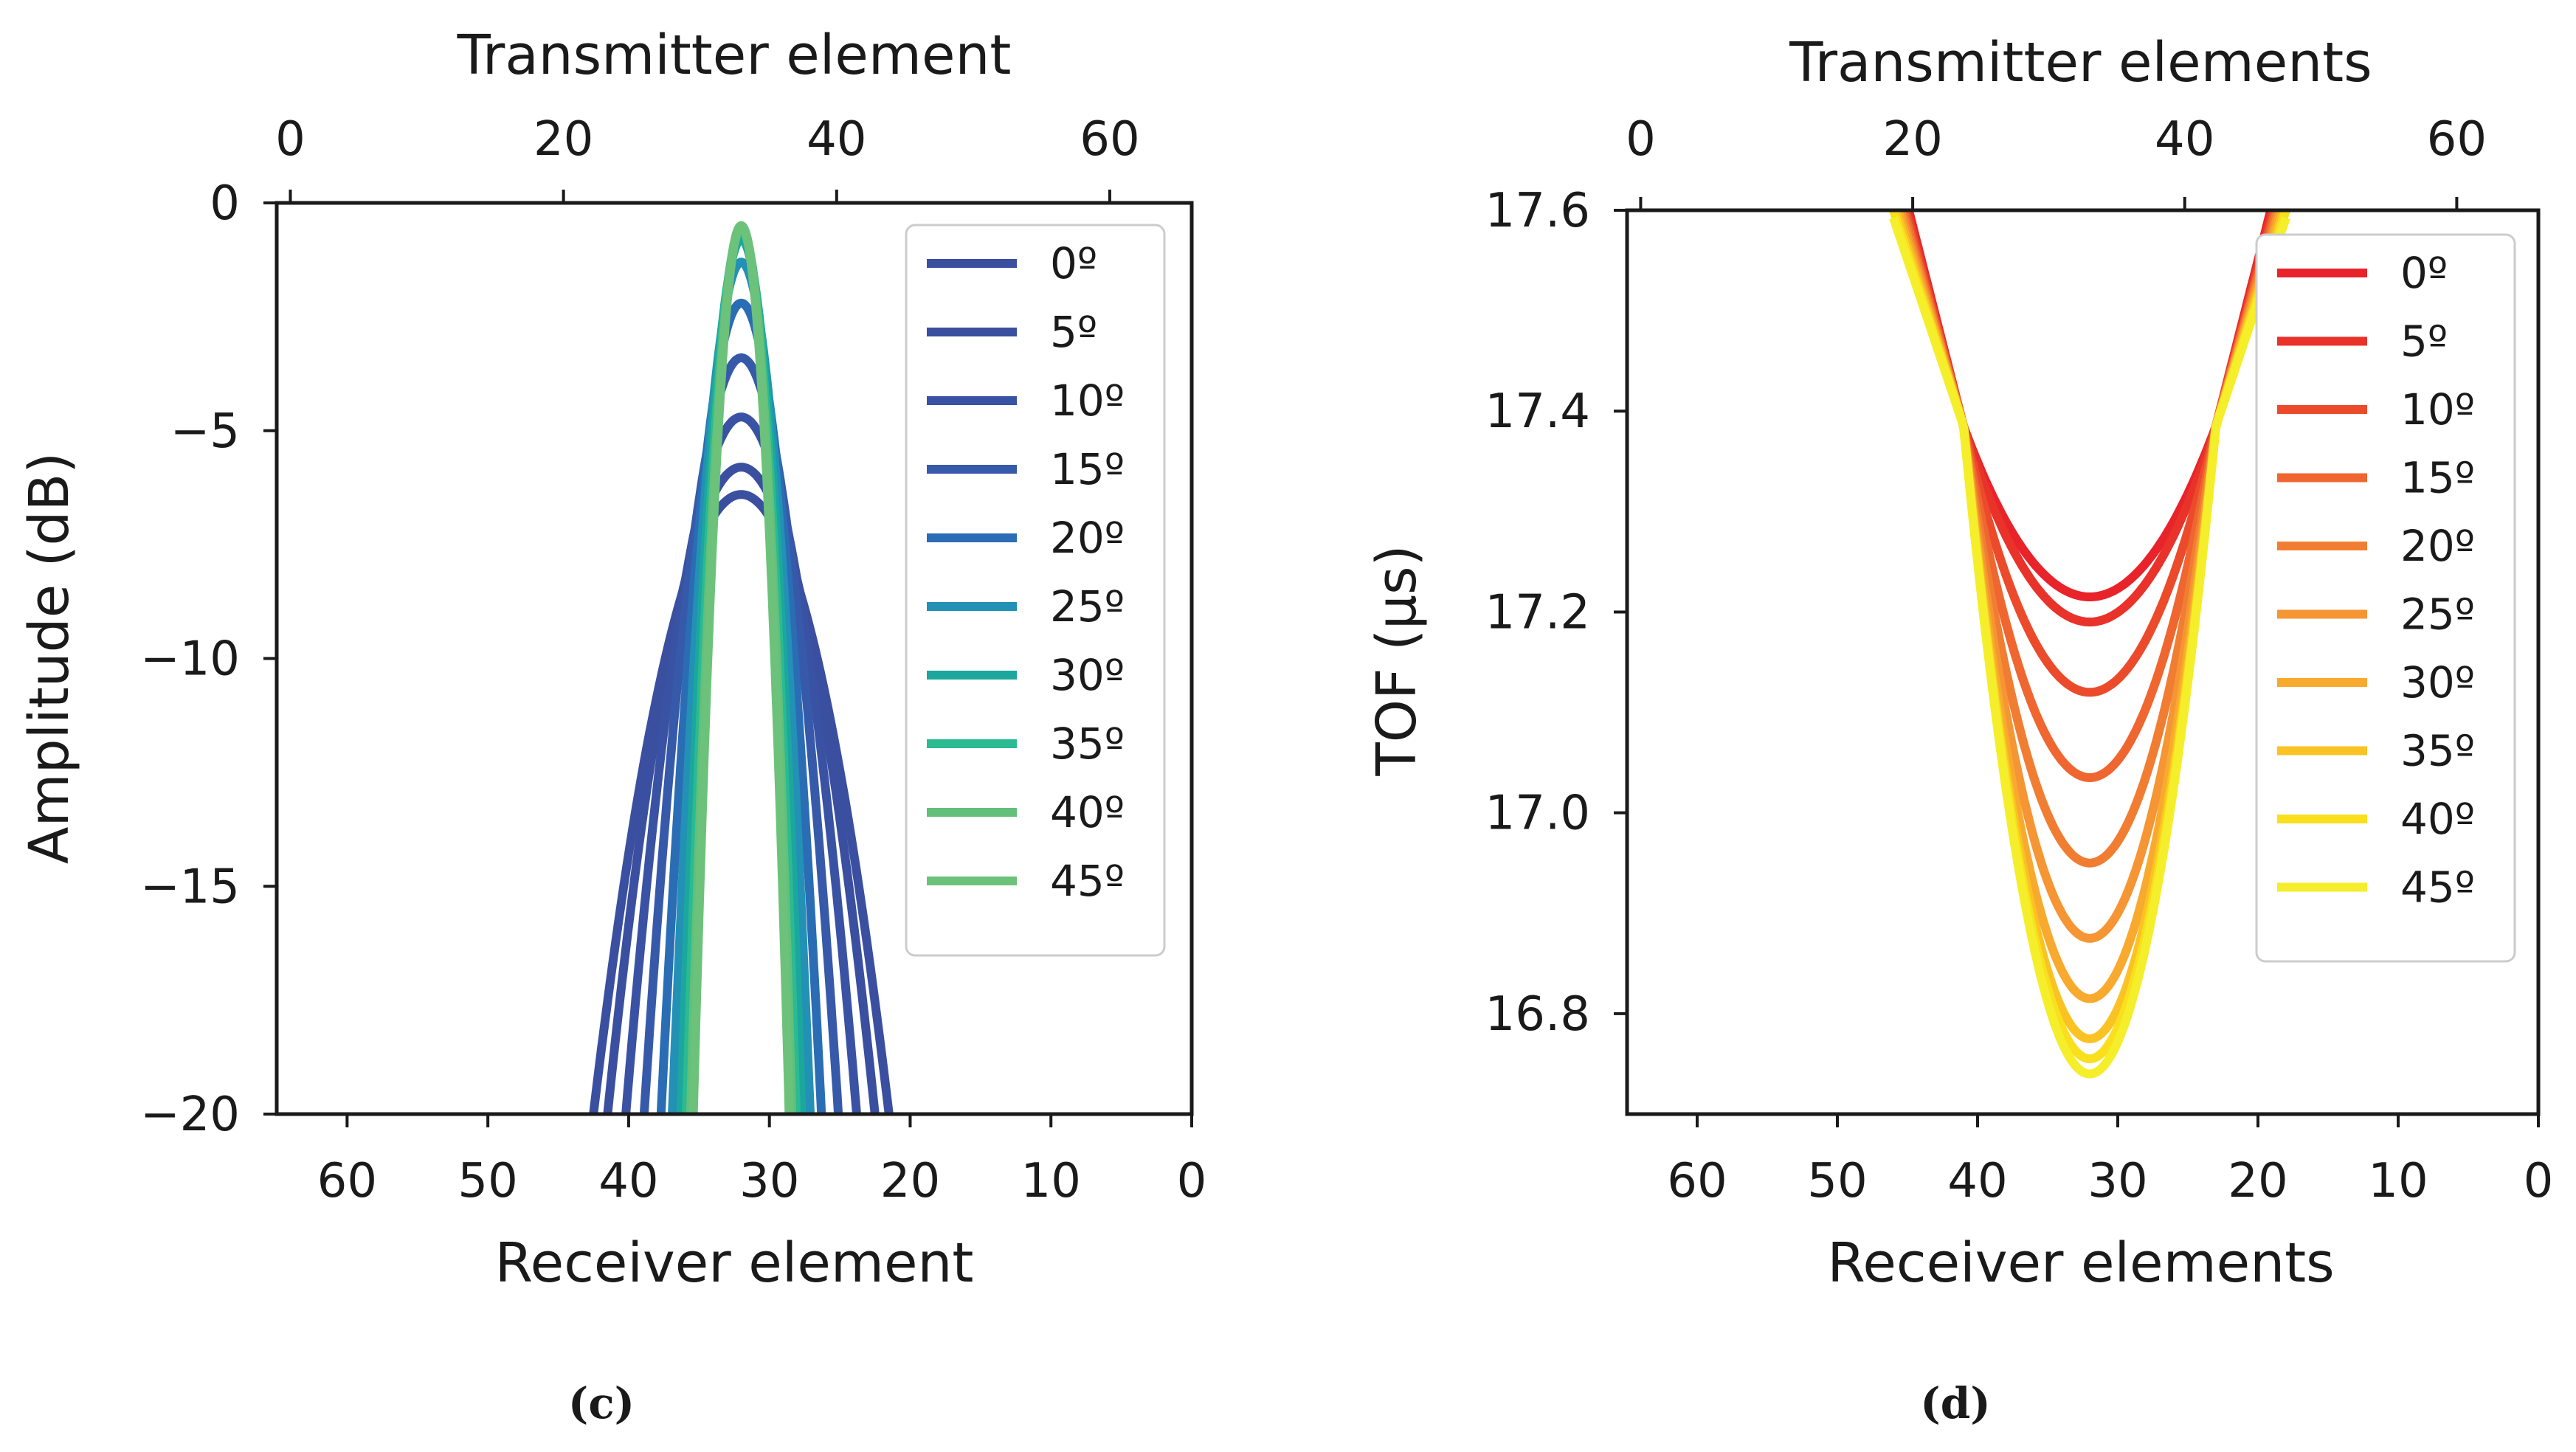  I want to click on d-top-tick-label: 60, so click(2457, 139).